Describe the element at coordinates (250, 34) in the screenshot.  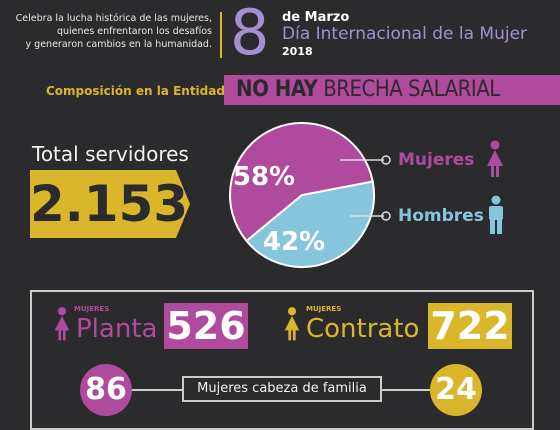
I see `day-number: 8` at that location.